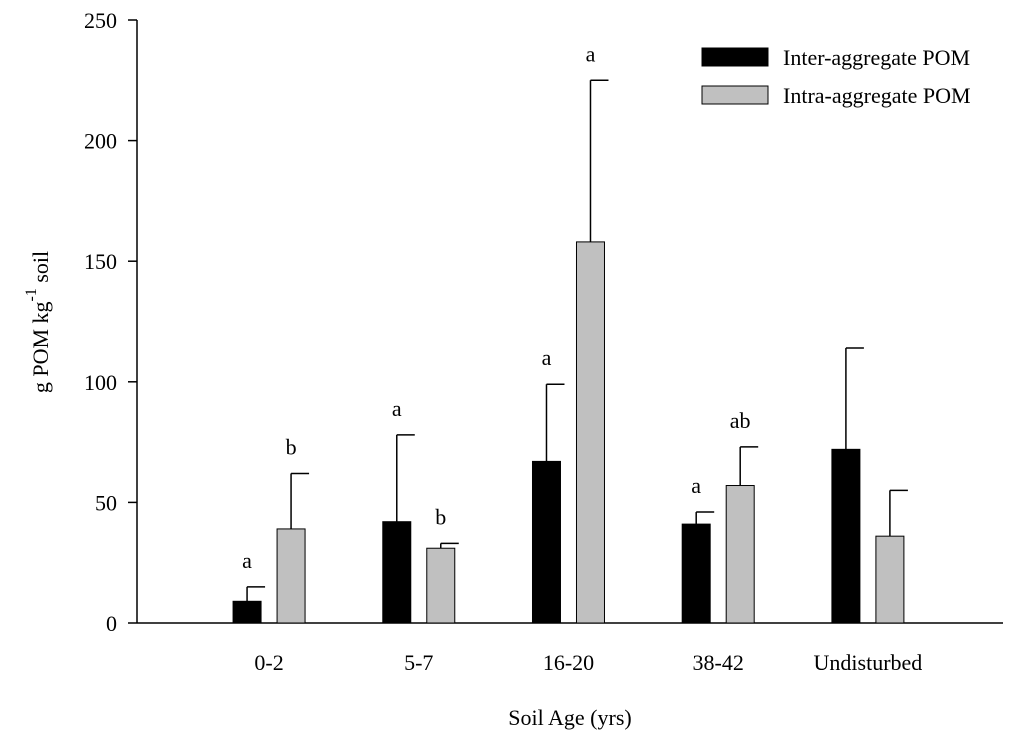 The height and width of the screenshot is (734, 1029). I want to click on x-tick-label: 38-42, so click(718, 662).